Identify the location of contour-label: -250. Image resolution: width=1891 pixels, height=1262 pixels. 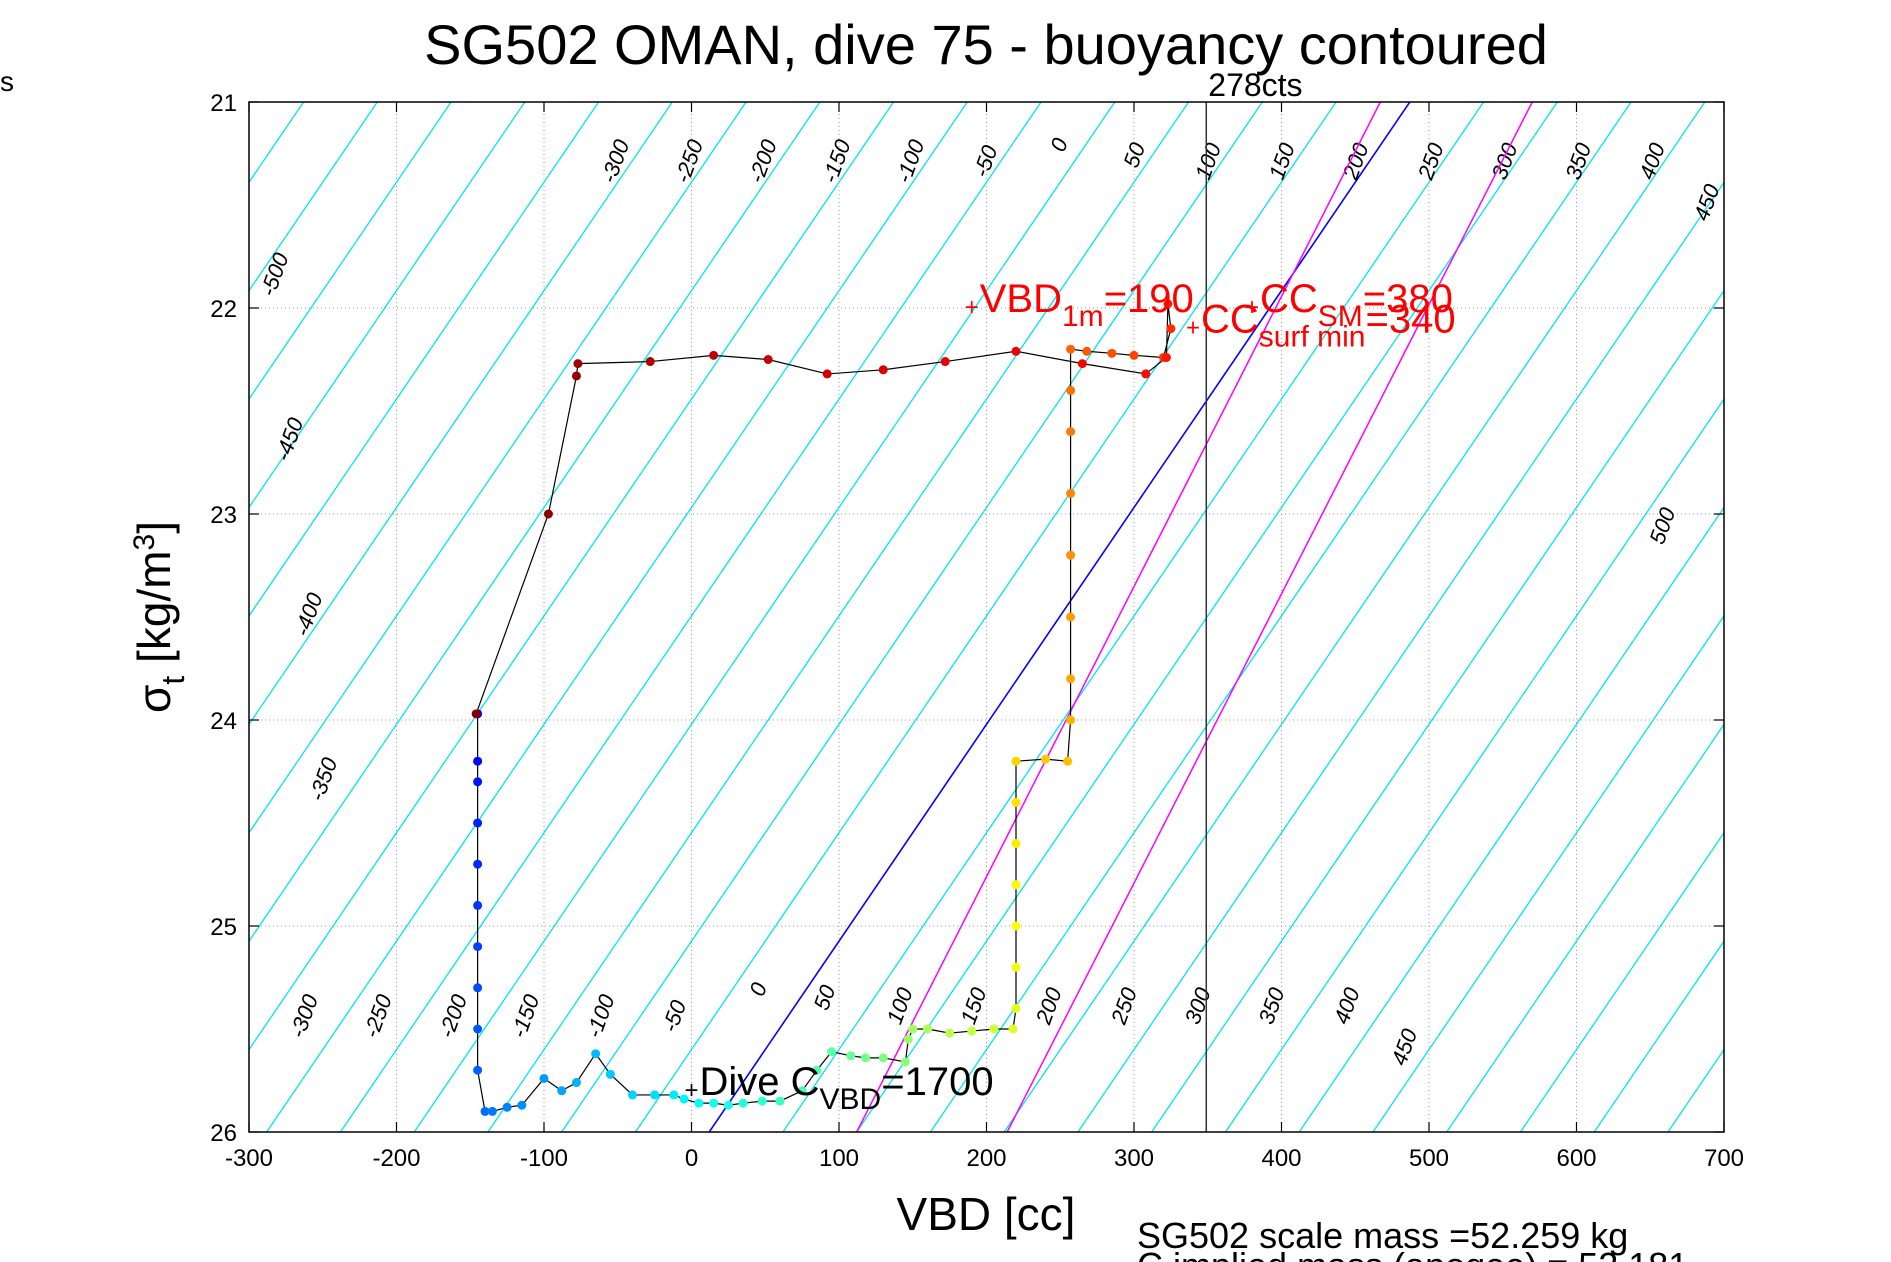
(689, 161).